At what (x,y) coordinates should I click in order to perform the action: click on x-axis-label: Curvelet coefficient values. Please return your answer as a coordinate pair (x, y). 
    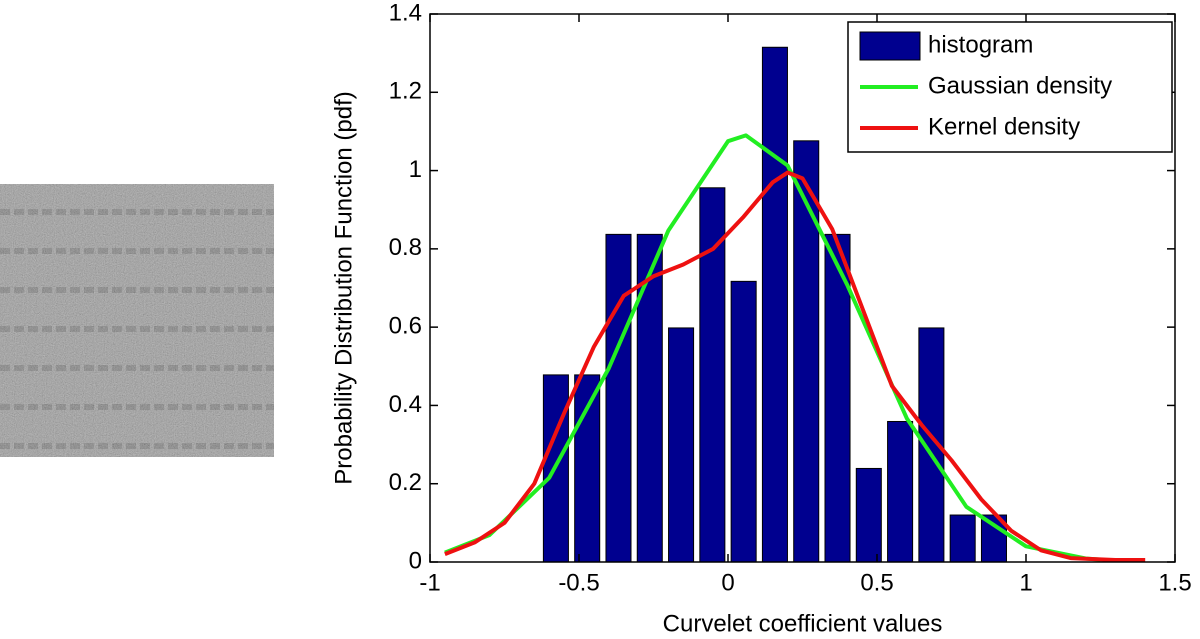
    Looking at the image, I should click on (803, 623).